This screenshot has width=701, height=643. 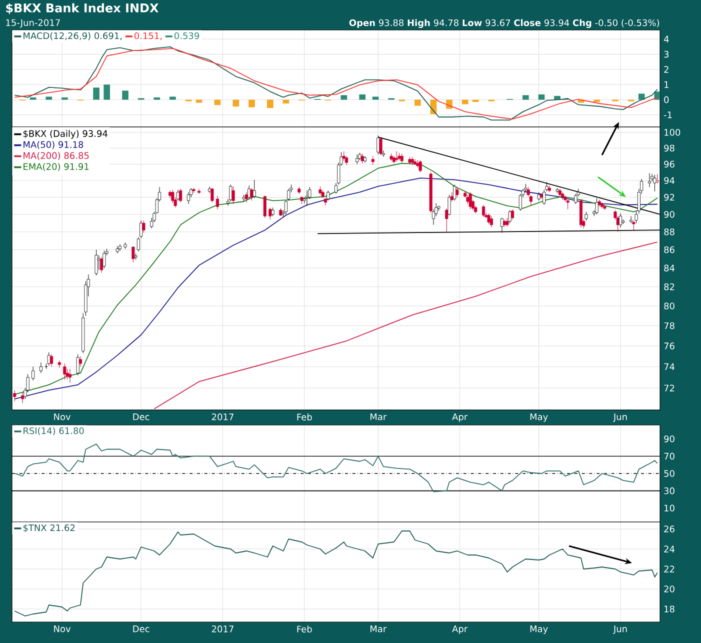 What do you see at coordinates (669, 326) in the screenshot?
I see `y-tick-label: 78` at bounding box center [669, 326].